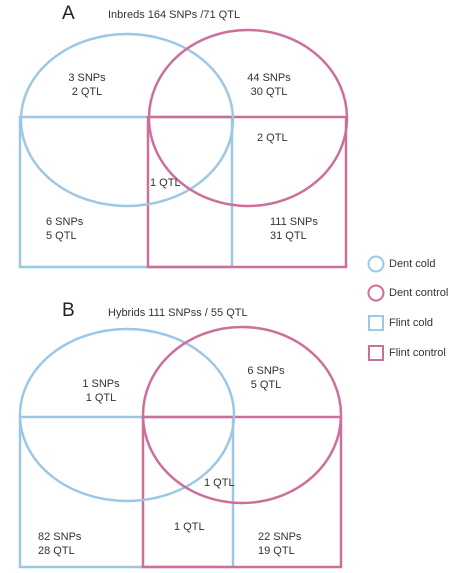  I want to click on panel-a-flint-cold-rect, so click(126, 192).